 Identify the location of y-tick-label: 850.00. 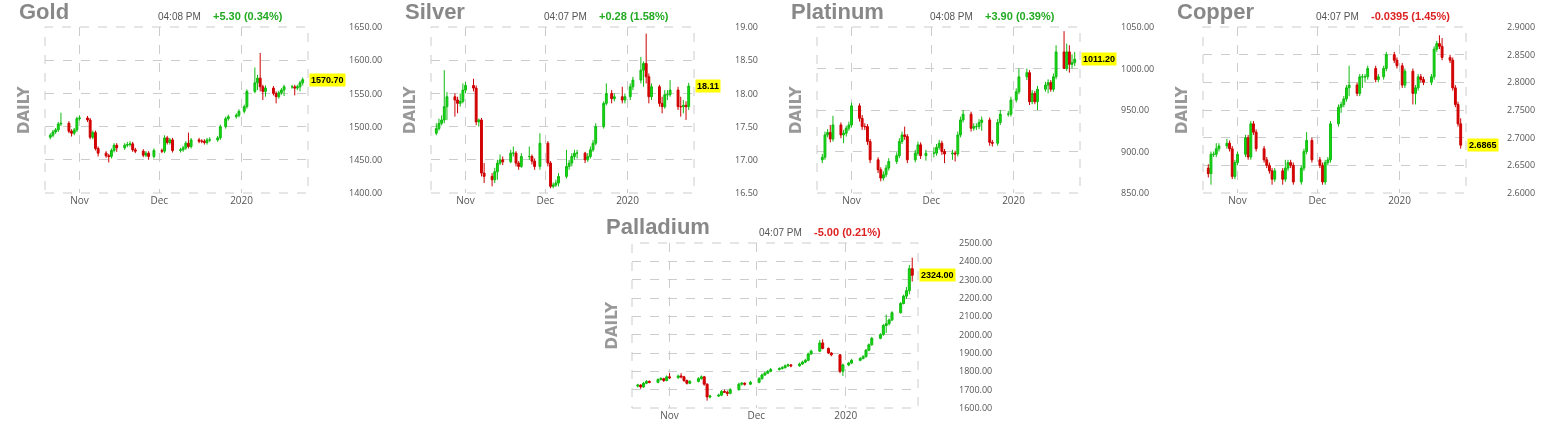
(1135, 193).